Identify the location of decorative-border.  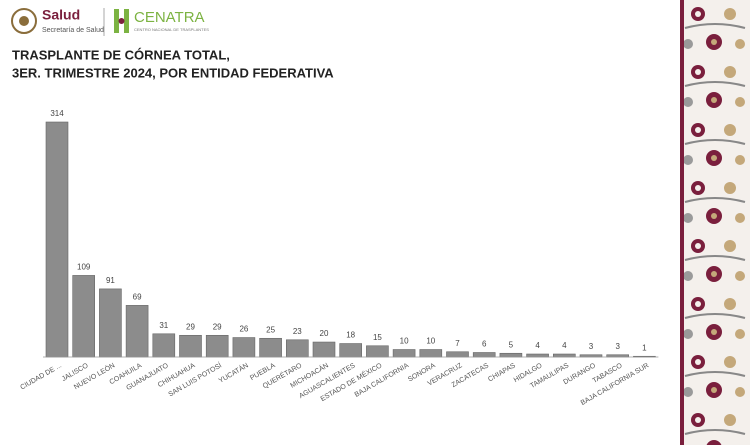
(715, 222).